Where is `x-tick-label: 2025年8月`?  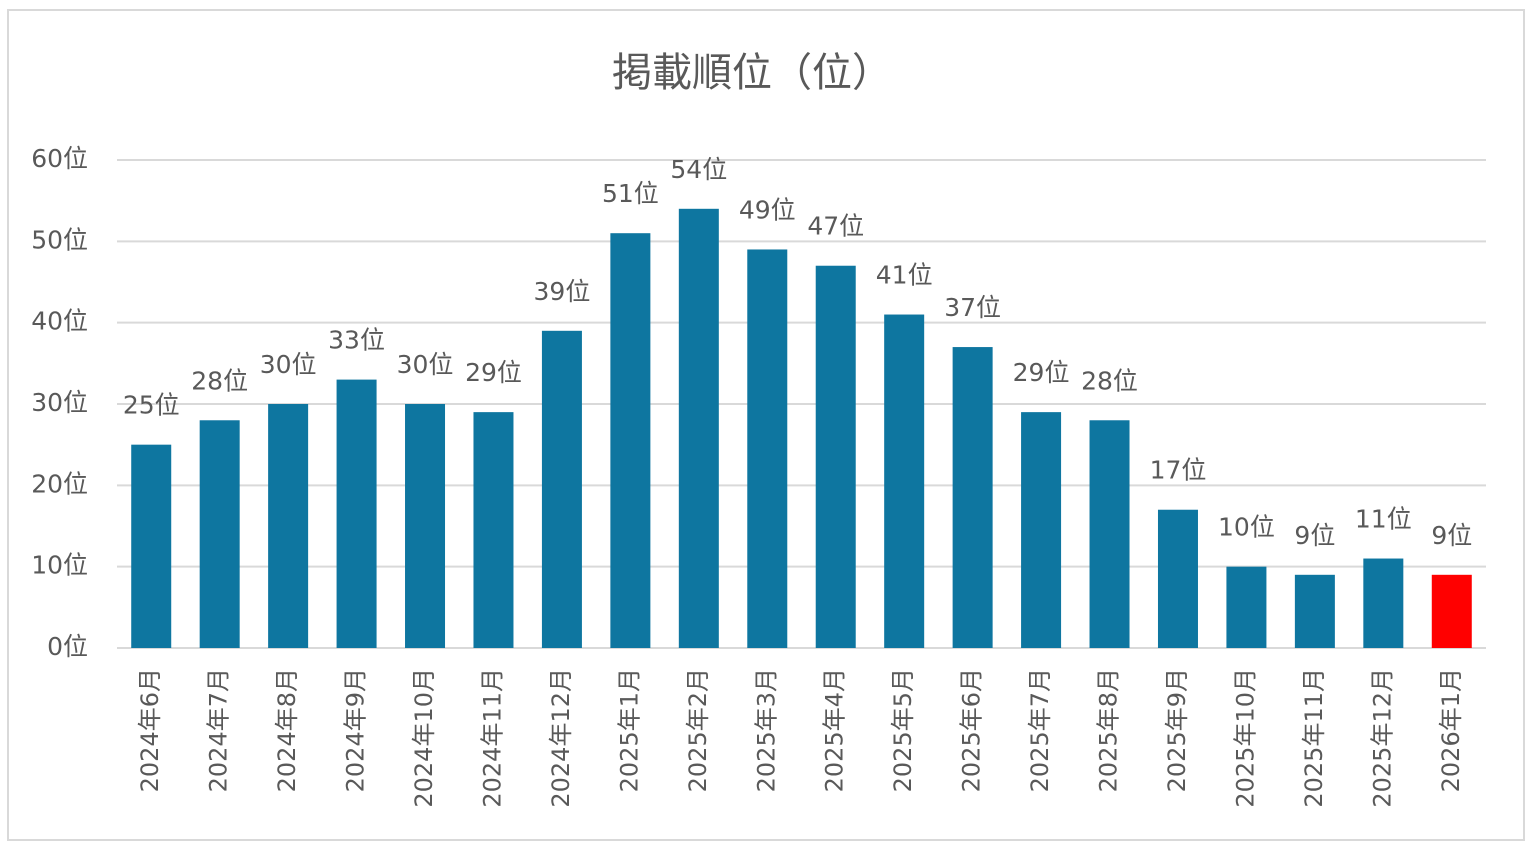 x-tick-label: 2025年8月 is located at coordinates (1109, 730).